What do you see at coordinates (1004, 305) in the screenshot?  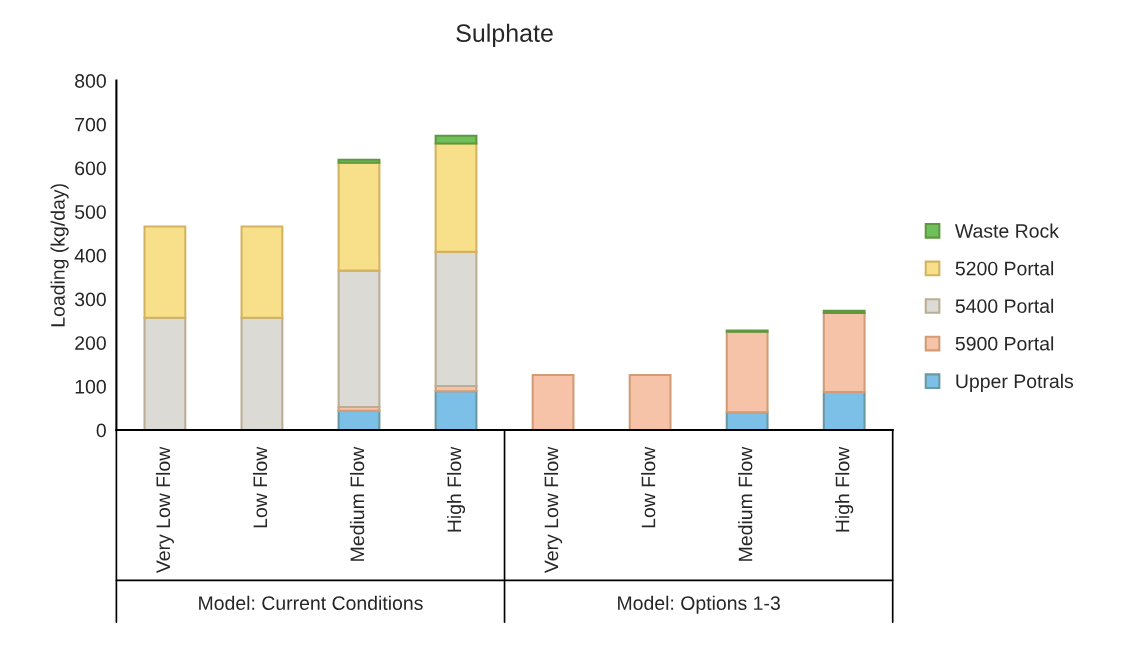 I see `legend-label: 5400 Portal` at bounding box center [1004, 305].